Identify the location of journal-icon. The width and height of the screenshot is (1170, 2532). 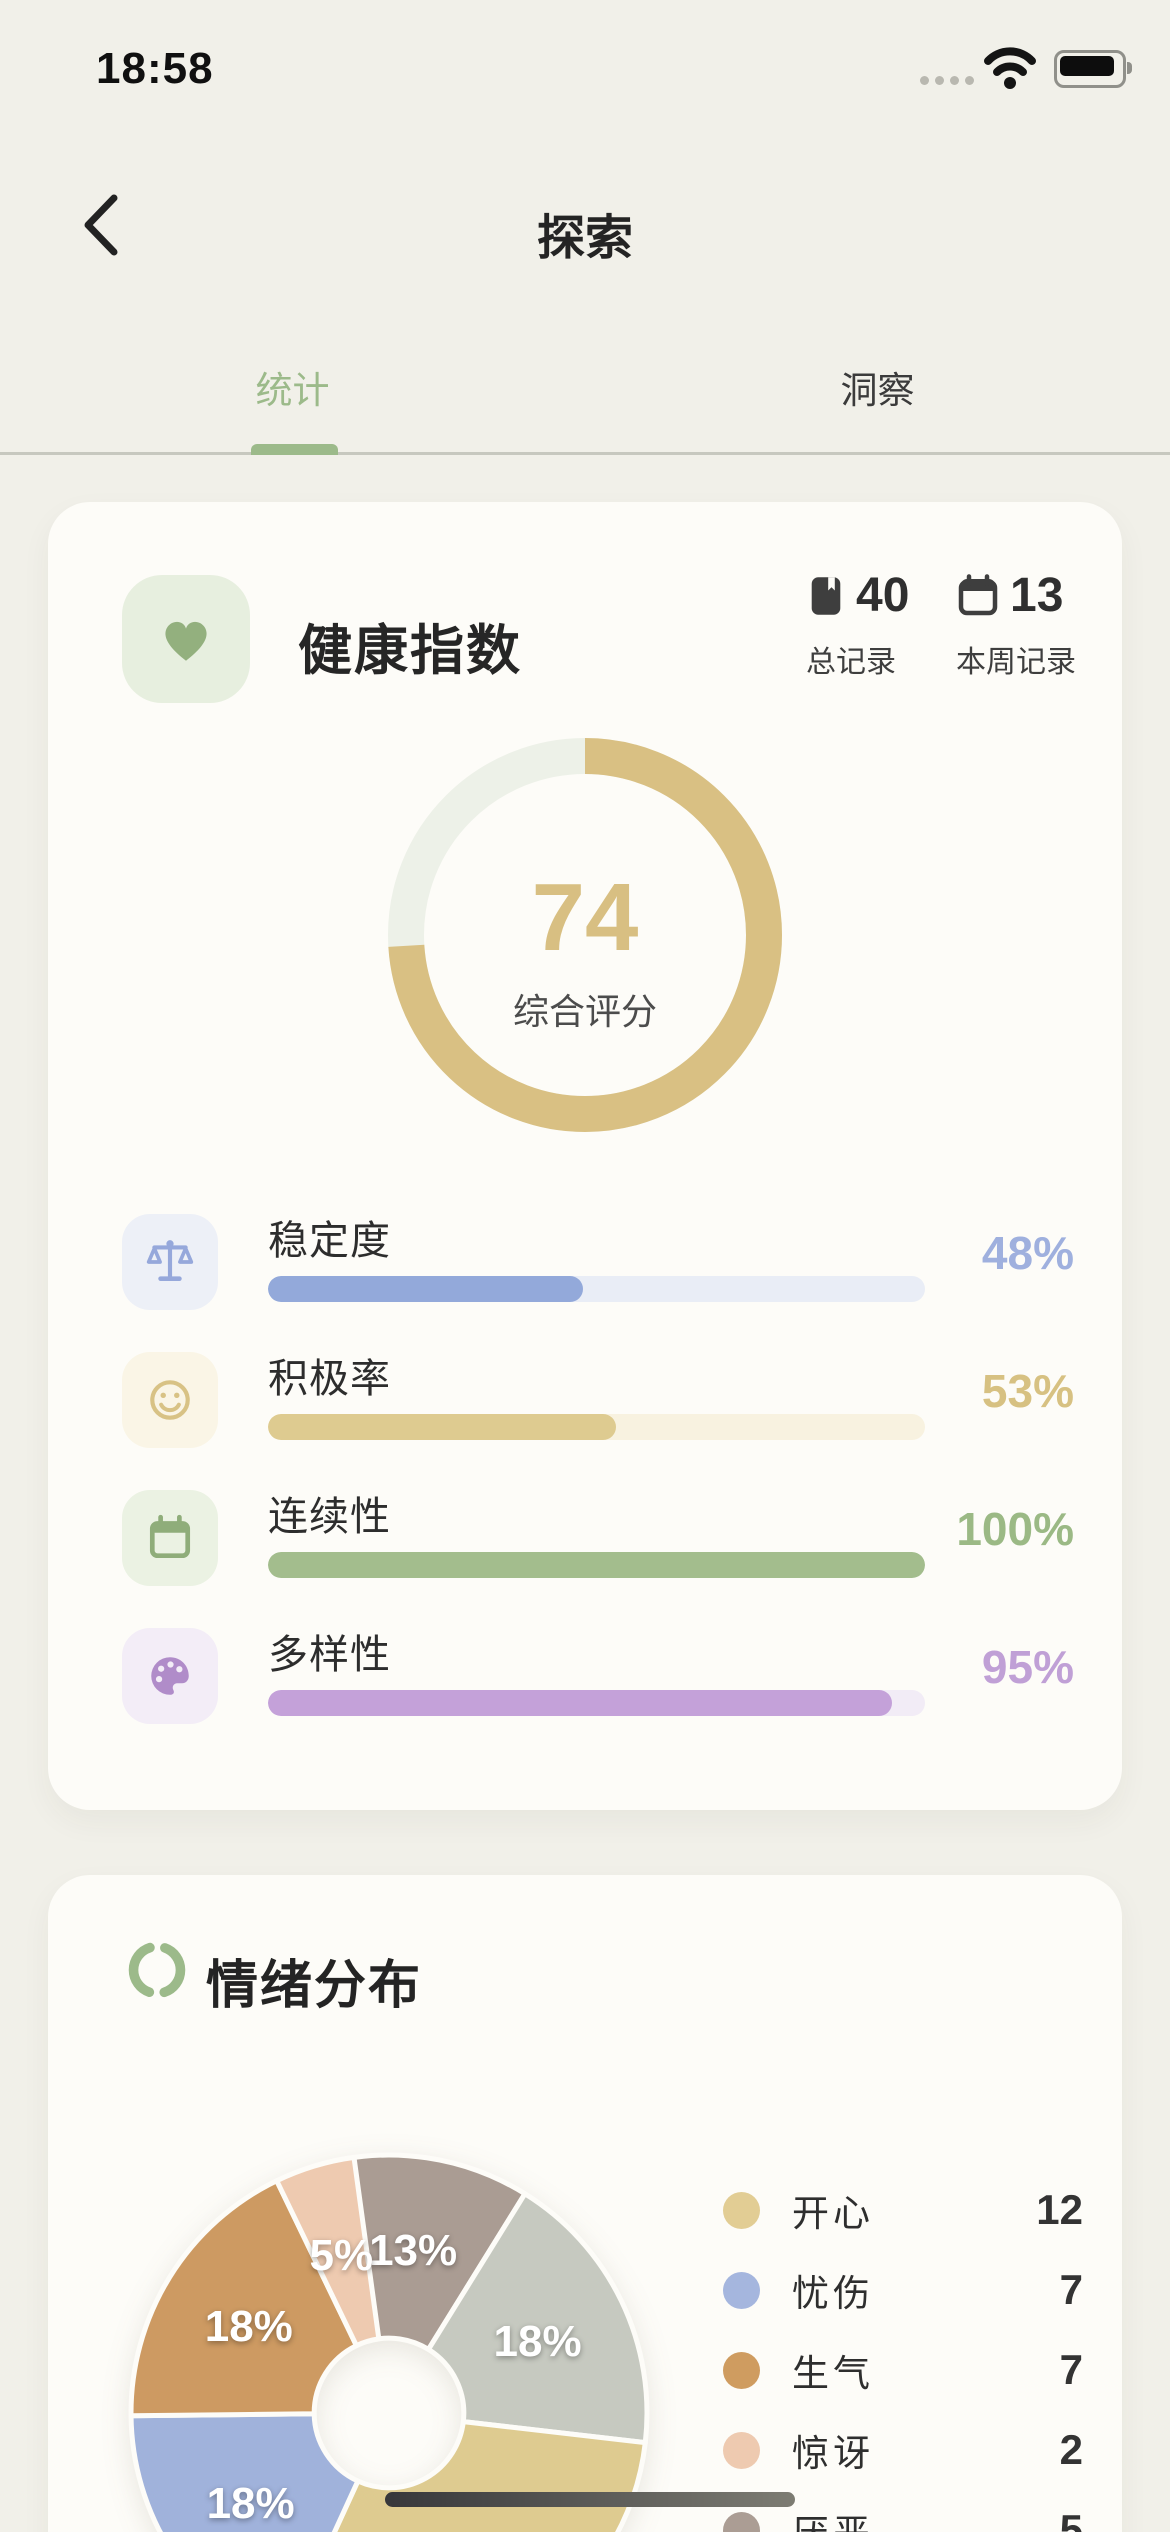
(826, 595).